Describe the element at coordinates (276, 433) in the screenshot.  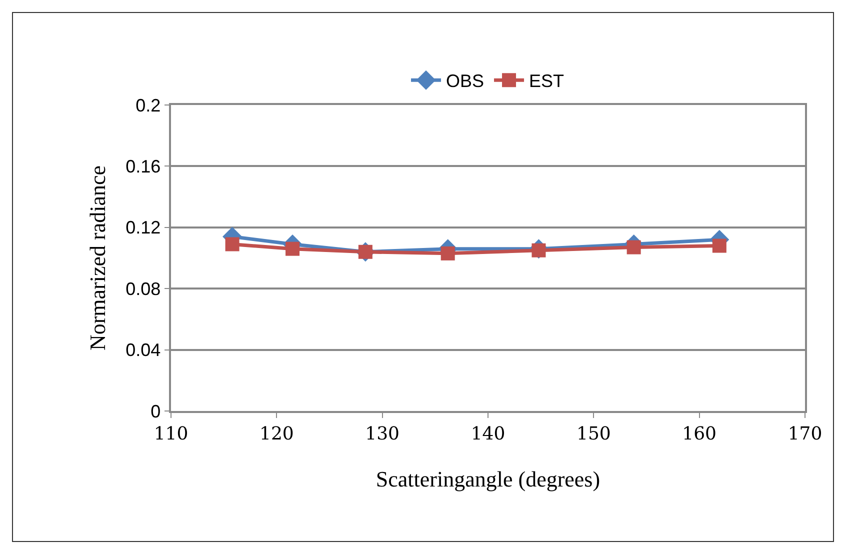
I see `x-tick-label: 120` at that location.